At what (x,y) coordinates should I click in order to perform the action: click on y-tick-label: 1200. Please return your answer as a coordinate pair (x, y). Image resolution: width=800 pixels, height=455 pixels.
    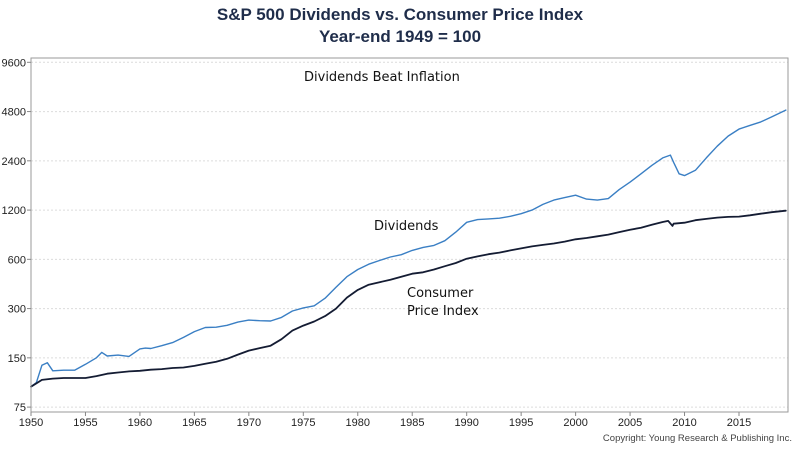
    Looking at the image, I should click on (14, 211).